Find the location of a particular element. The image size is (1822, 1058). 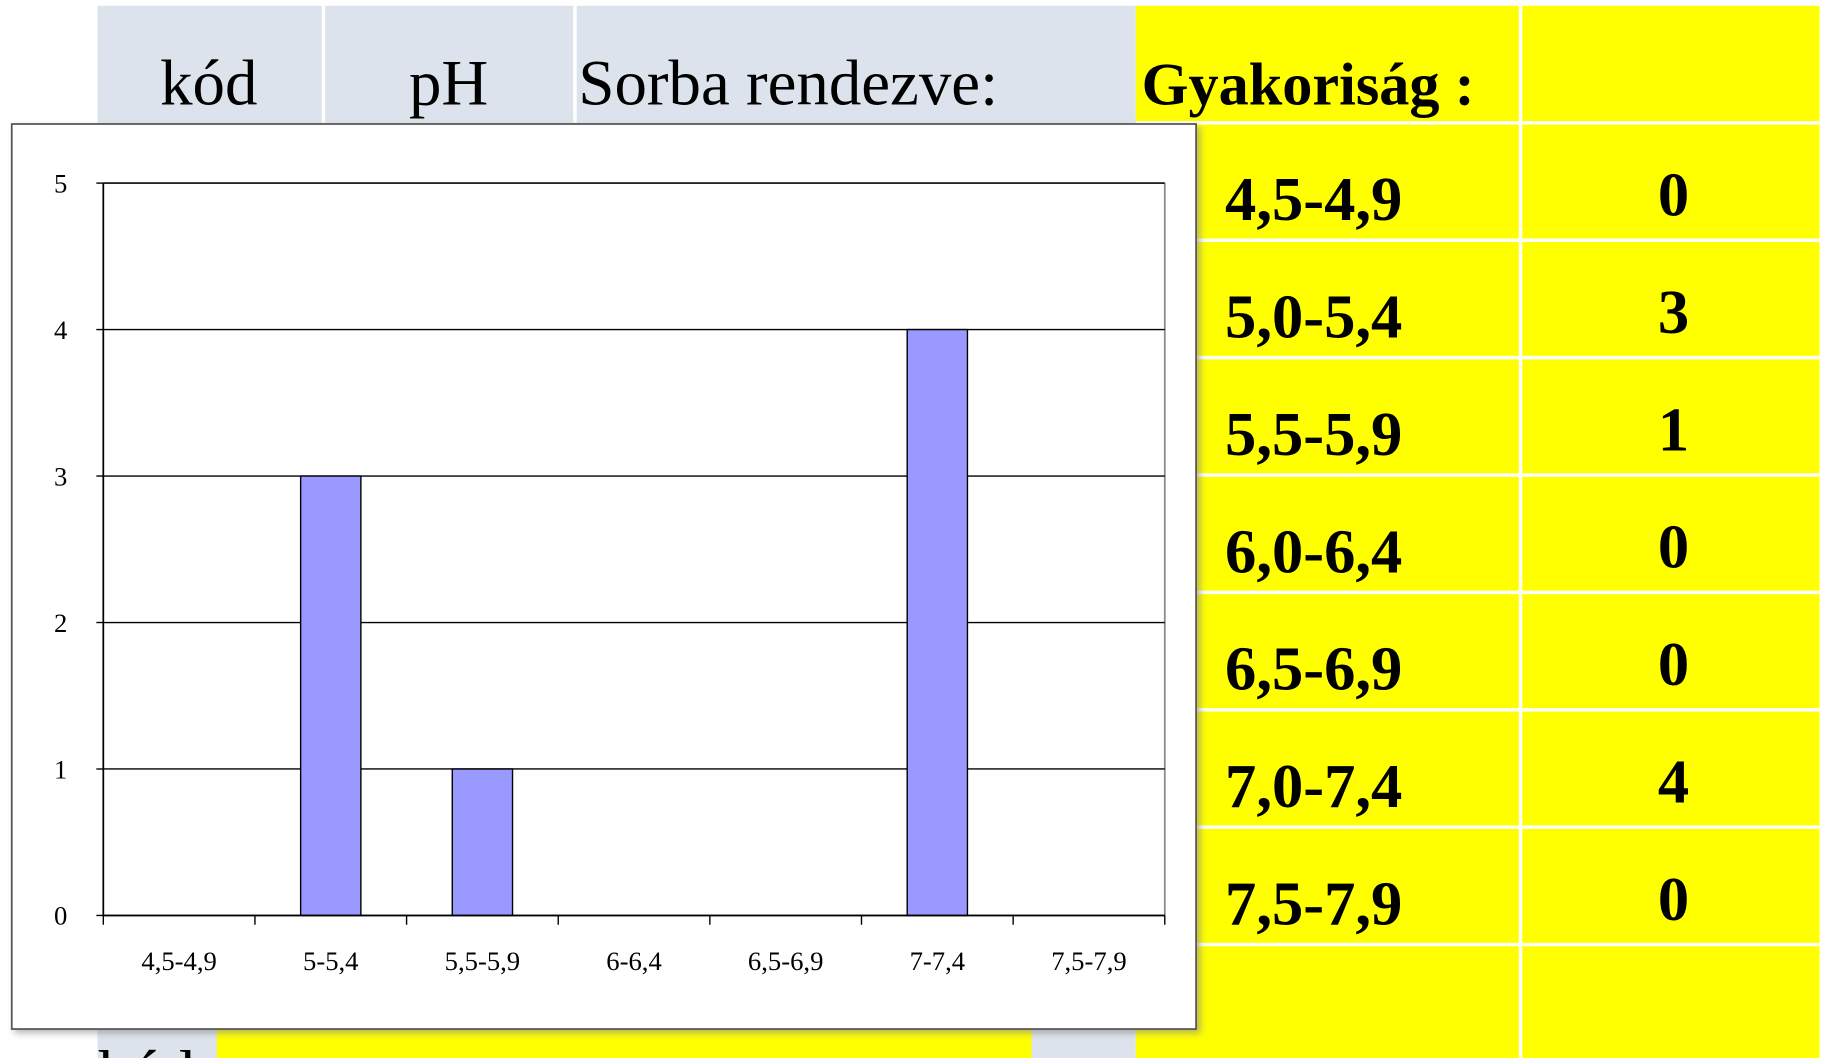

range-cell: 6,5-6,9 is located at coordinates (1313, 669).